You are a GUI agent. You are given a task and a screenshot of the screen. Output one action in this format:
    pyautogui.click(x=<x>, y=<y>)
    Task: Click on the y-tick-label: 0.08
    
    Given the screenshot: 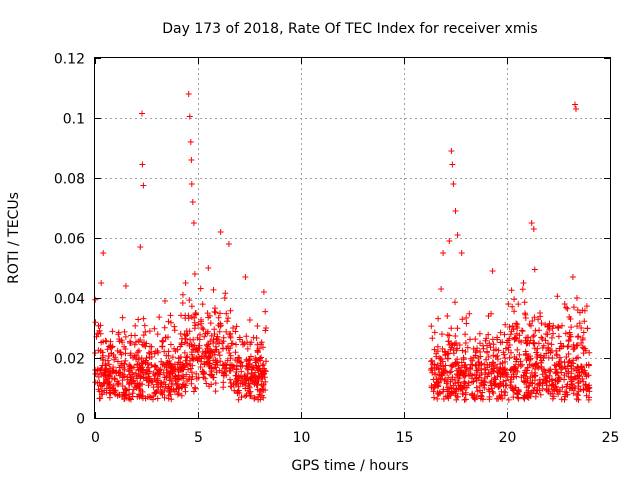 What is the action you would take?
    pyautogui.click(x=69, y=180)
    